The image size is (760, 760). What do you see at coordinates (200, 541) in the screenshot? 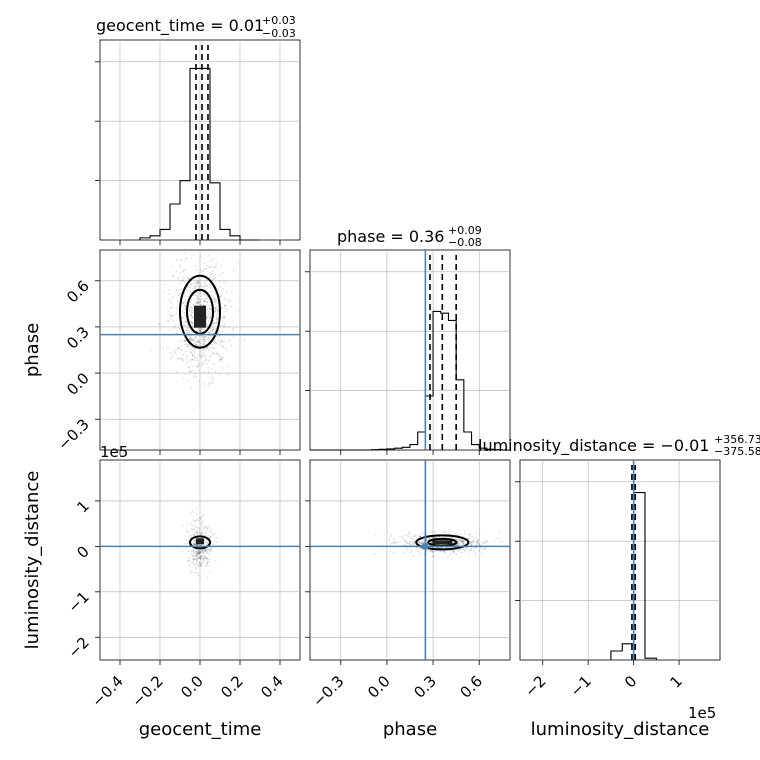
I see `panel-luminosity-distance-vs-geocent-time-density-core` at bounding box center [200, 541].